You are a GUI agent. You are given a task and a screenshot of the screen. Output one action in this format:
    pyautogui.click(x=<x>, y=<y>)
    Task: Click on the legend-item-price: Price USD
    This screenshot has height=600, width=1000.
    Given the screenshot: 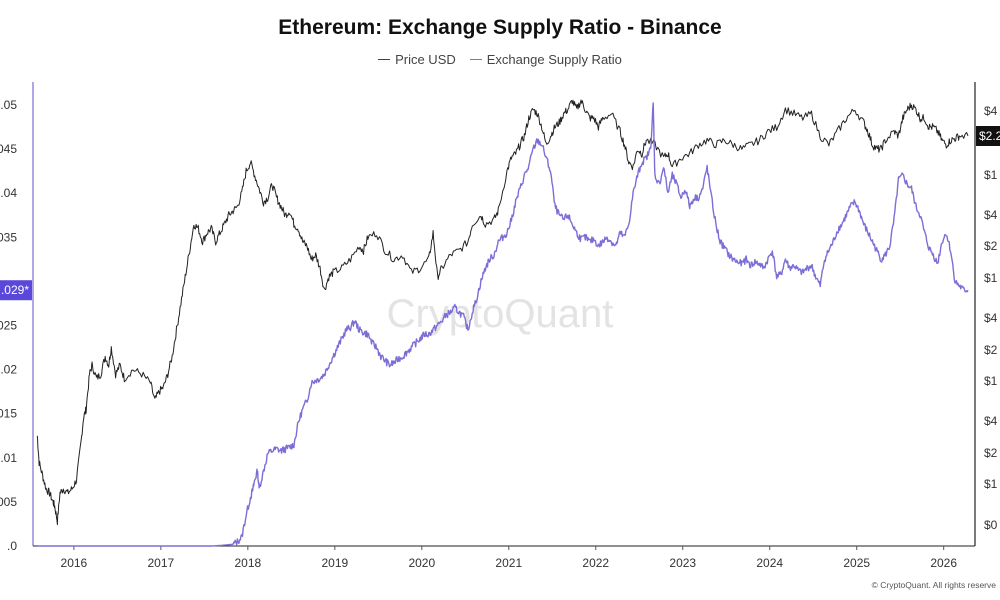 What is the action you would take?
    pyautogui.click(x=417, y=59)
    